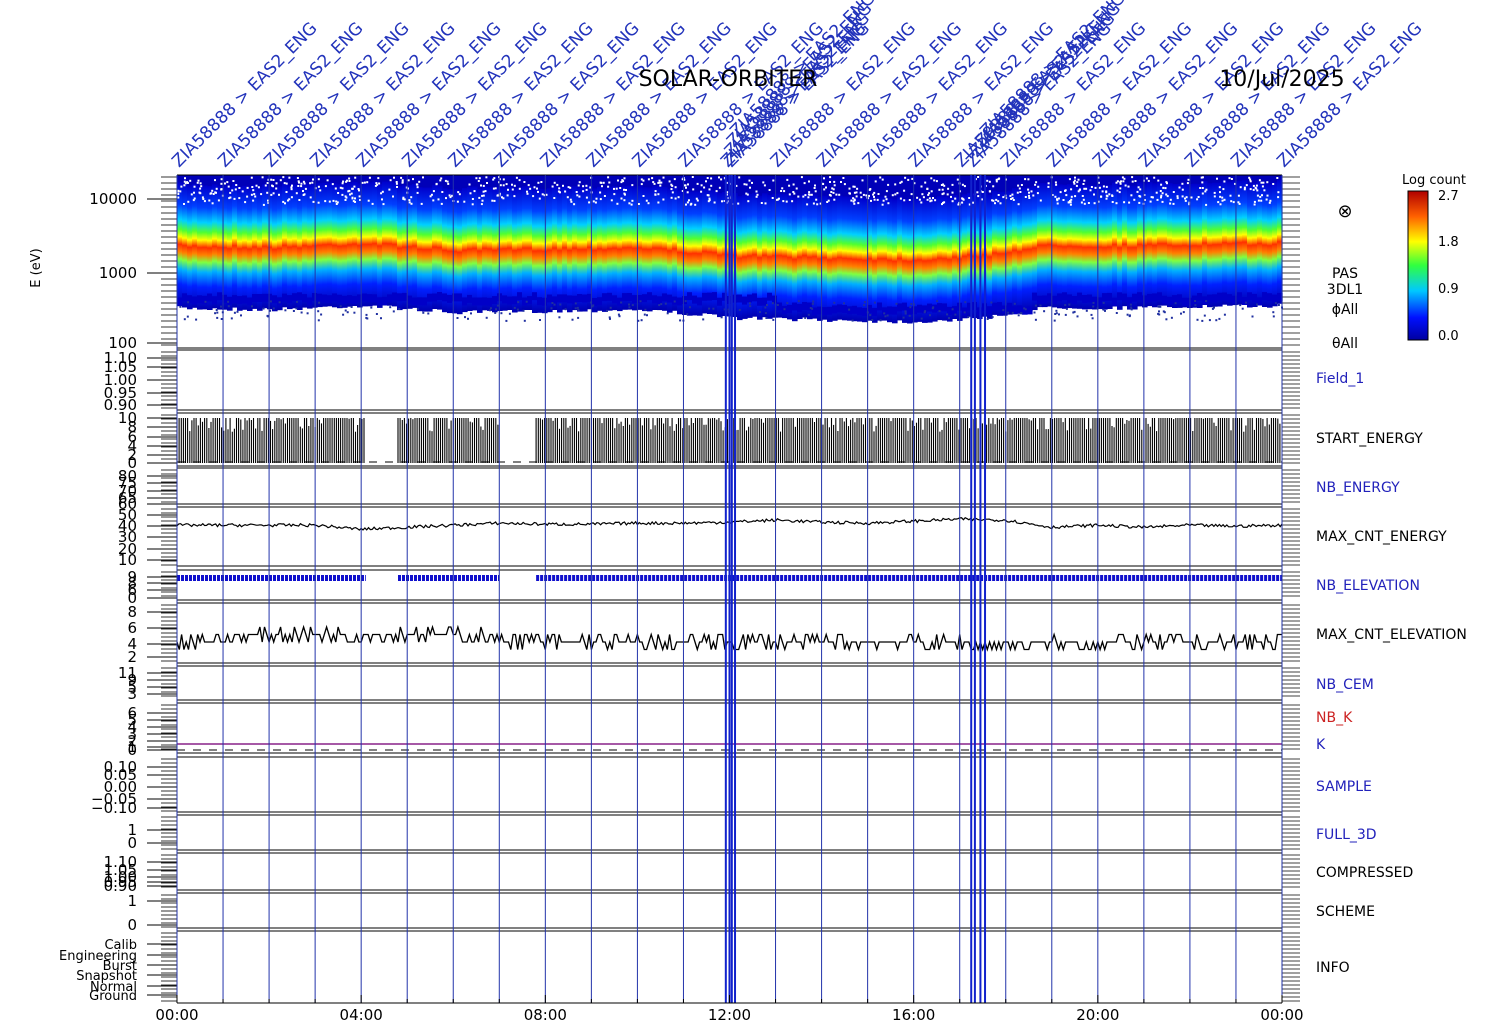 This screenshot has width=1512, height=1020. Describe the element at coordinates (120, 767) in the screenshot. I see `y-tick-label: 0.10` at that location.